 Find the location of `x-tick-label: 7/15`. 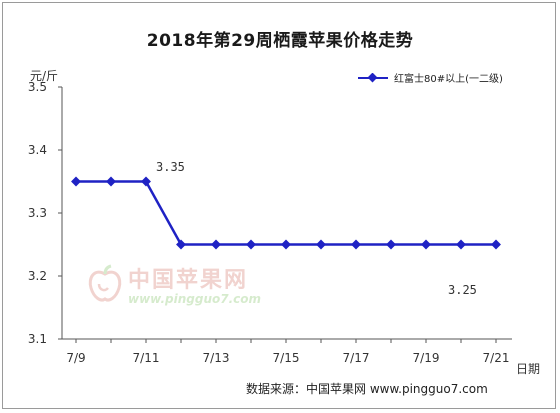

x-tick-label: 7/15 is located at coordinates (286, 358).